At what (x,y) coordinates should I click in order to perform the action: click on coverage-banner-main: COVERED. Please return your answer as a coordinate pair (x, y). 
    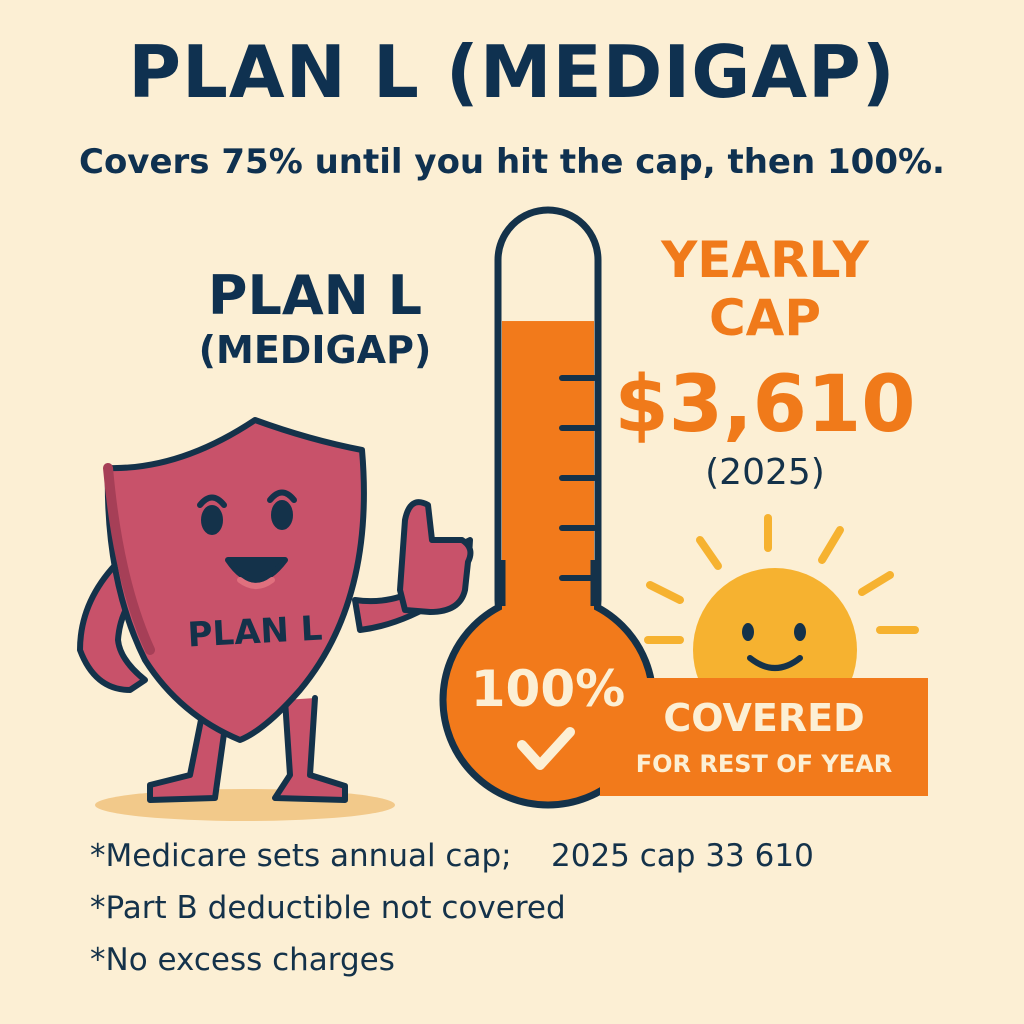
    Looking at the image, I should click on (764, 718).